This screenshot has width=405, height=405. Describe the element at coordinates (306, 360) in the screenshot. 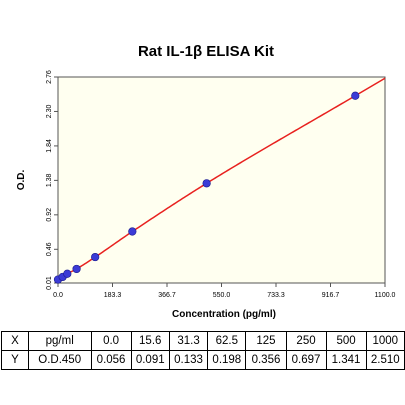

I see `table-cell: 0.697` at that location.